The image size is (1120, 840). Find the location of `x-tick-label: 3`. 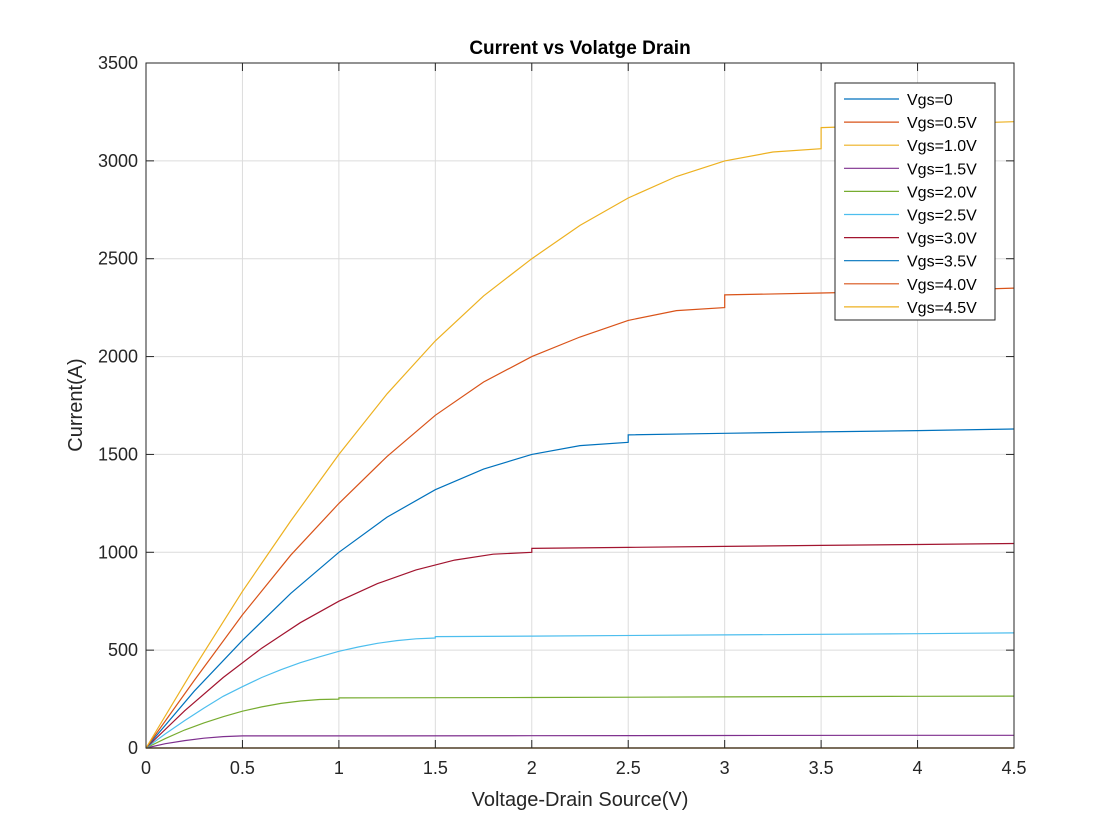

x-tick-label: 3 is located at coordinates (725, 768).